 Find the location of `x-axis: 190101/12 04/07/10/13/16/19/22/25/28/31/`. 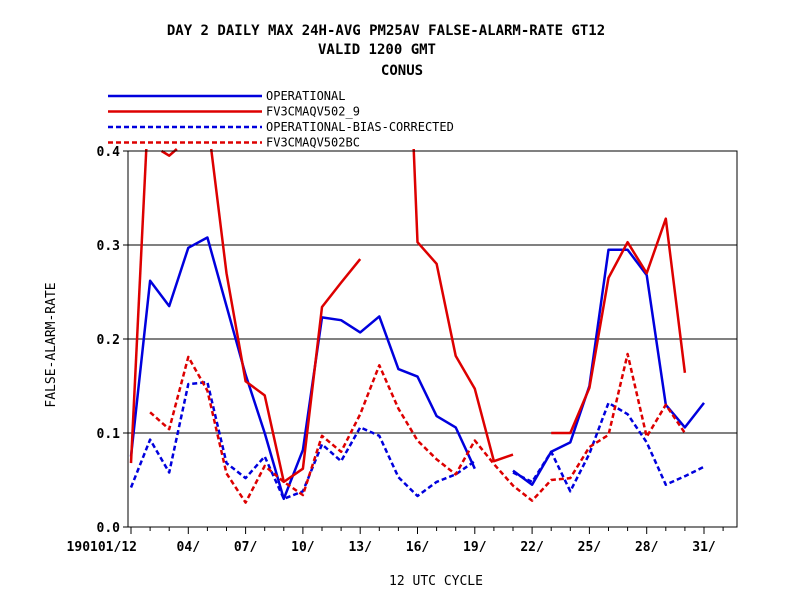

x-axis: 190101/12 04/07/10/13/16/19/22/25/28/31/ is located at coordinates (395, 541).